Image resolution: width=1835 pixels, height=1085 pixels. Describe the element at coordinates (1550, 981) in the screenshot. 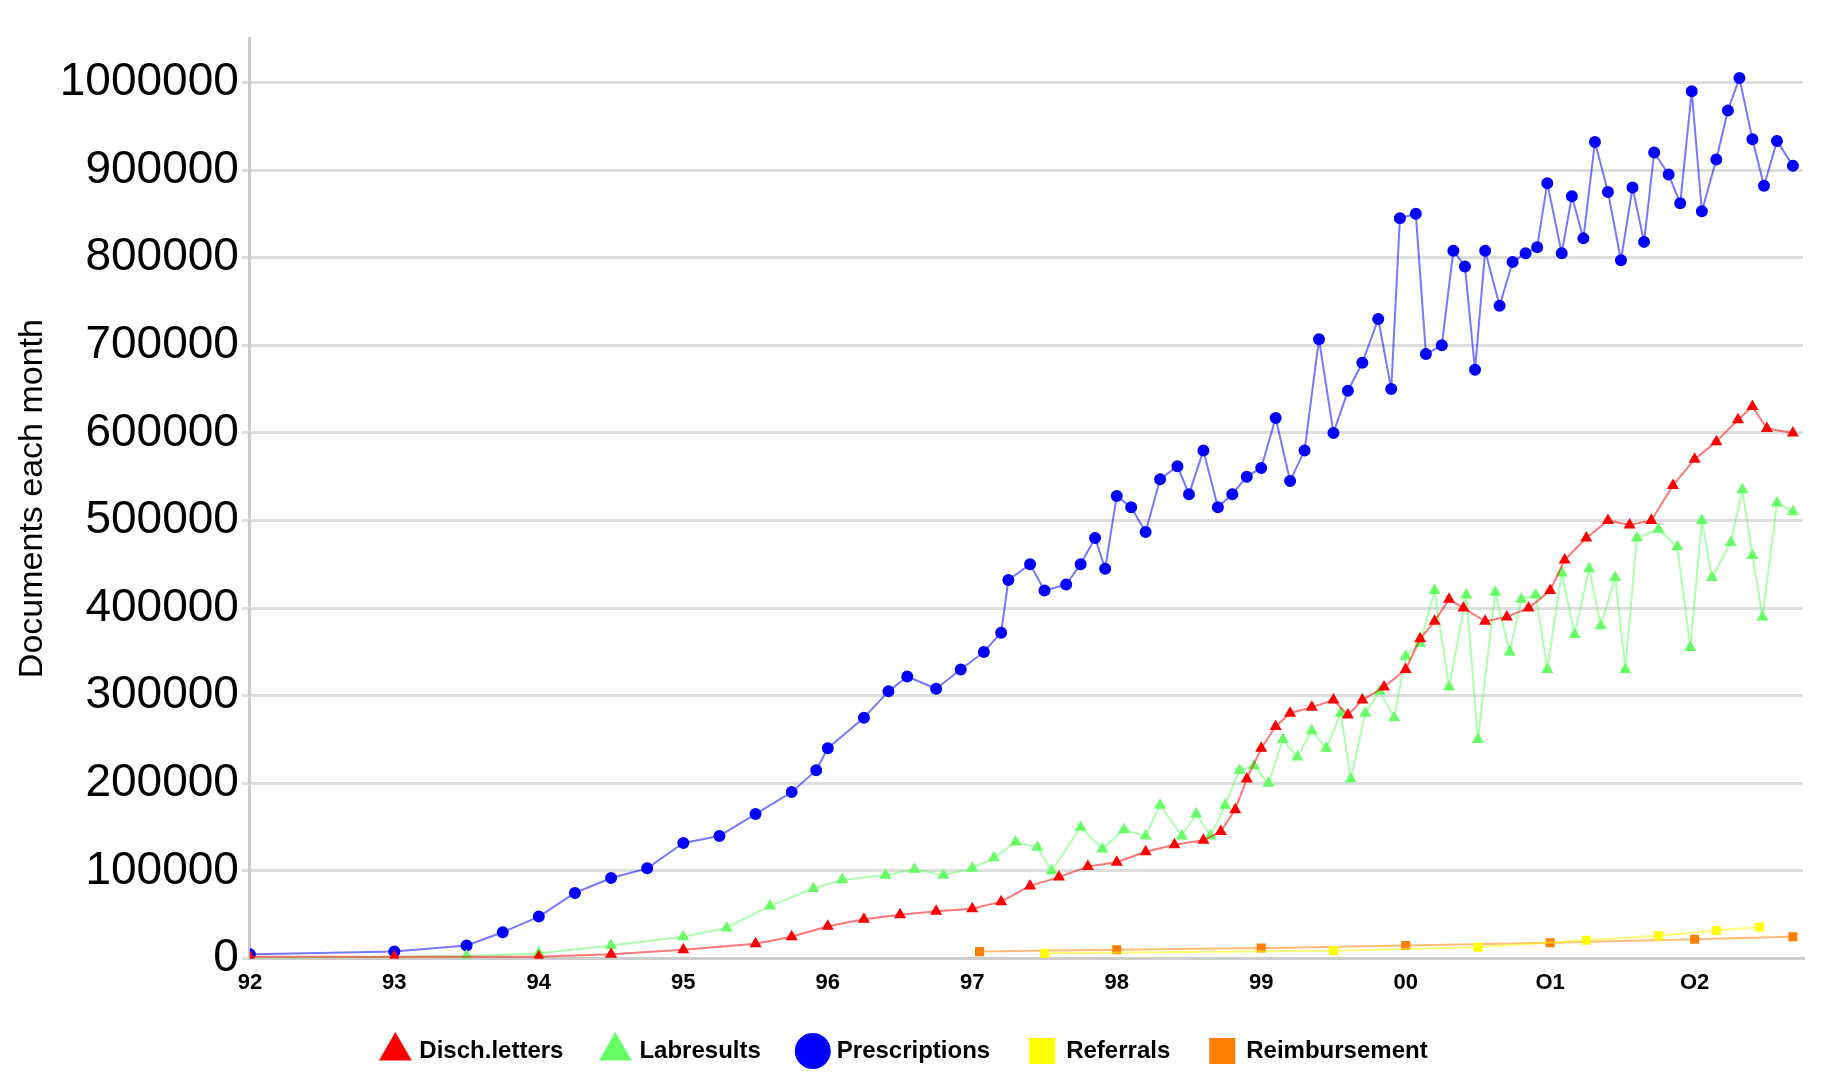

I see `x-tick-label: O1` at that location.